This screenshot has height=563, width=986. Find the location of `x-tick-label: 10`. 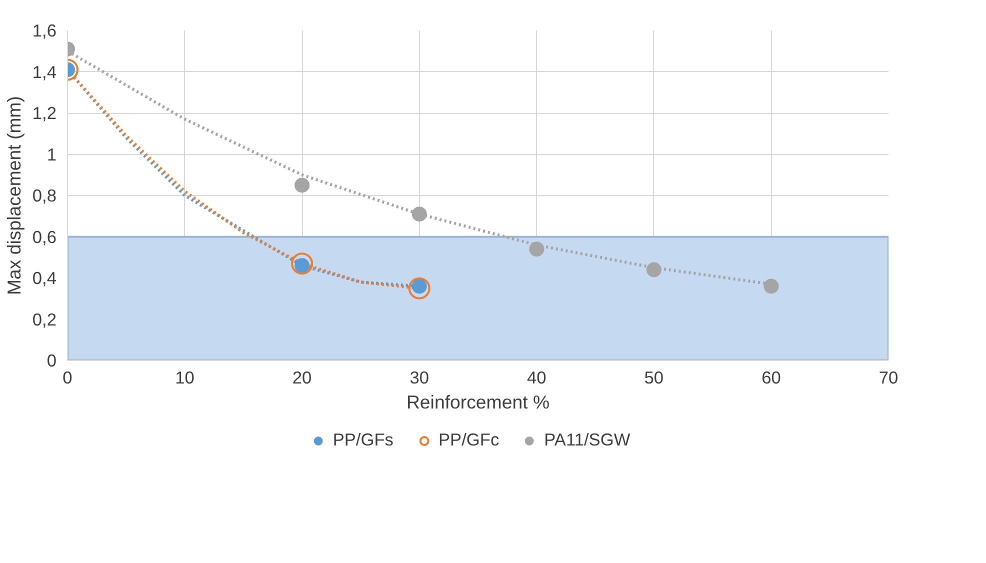

x-tick-label: 10 is located at coordinates (184, 378).